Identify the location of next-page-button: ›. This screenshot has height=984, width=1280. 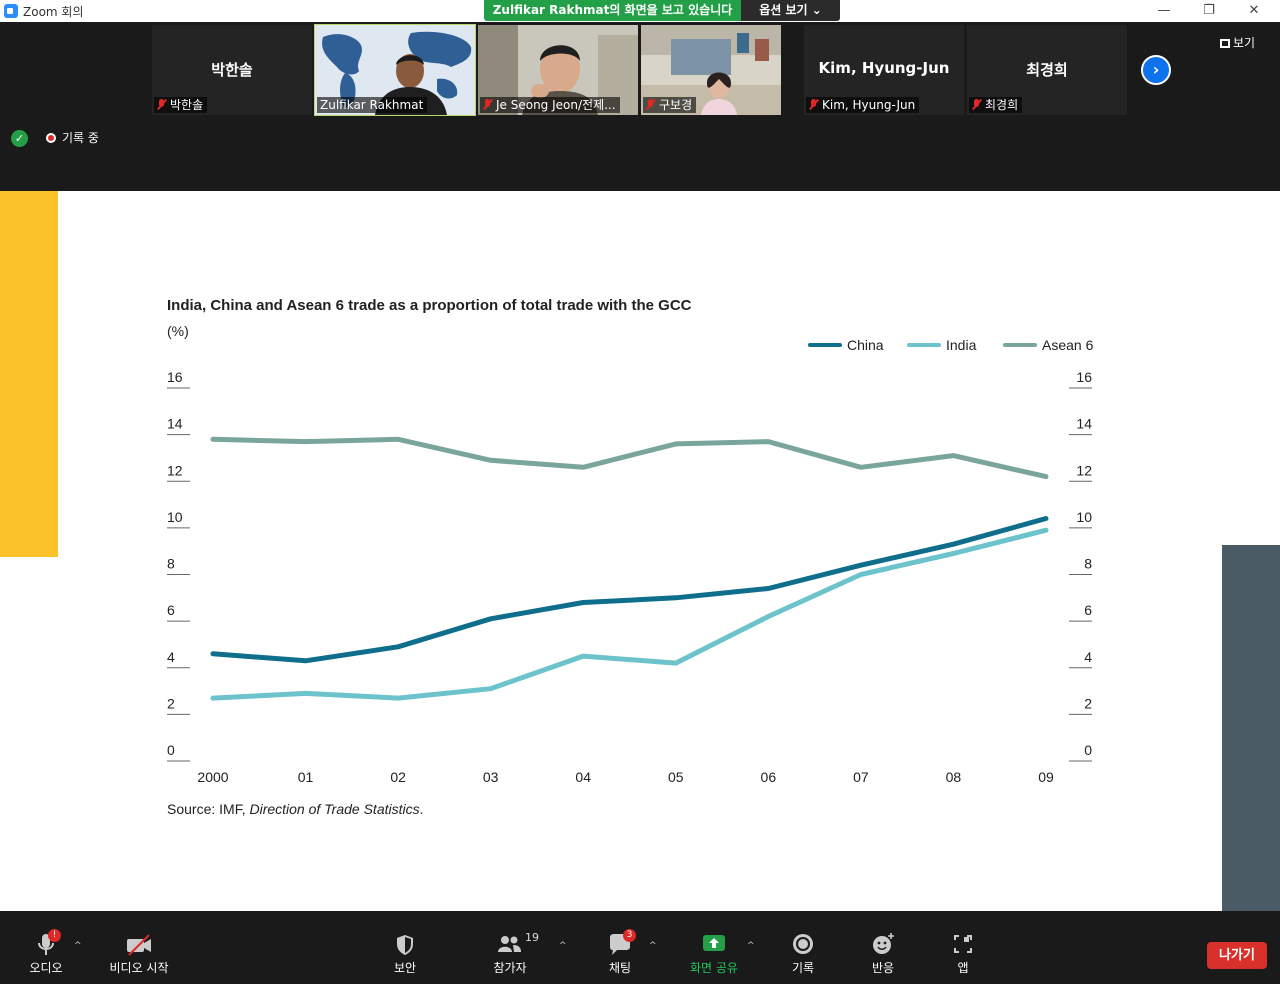
(1156, 70).